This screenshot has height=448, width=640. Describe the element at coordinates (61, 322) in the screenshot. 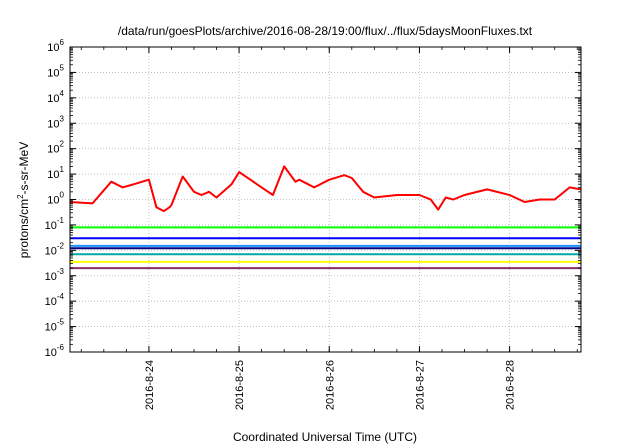

I see `y-tick-exponent: -5` at that location.